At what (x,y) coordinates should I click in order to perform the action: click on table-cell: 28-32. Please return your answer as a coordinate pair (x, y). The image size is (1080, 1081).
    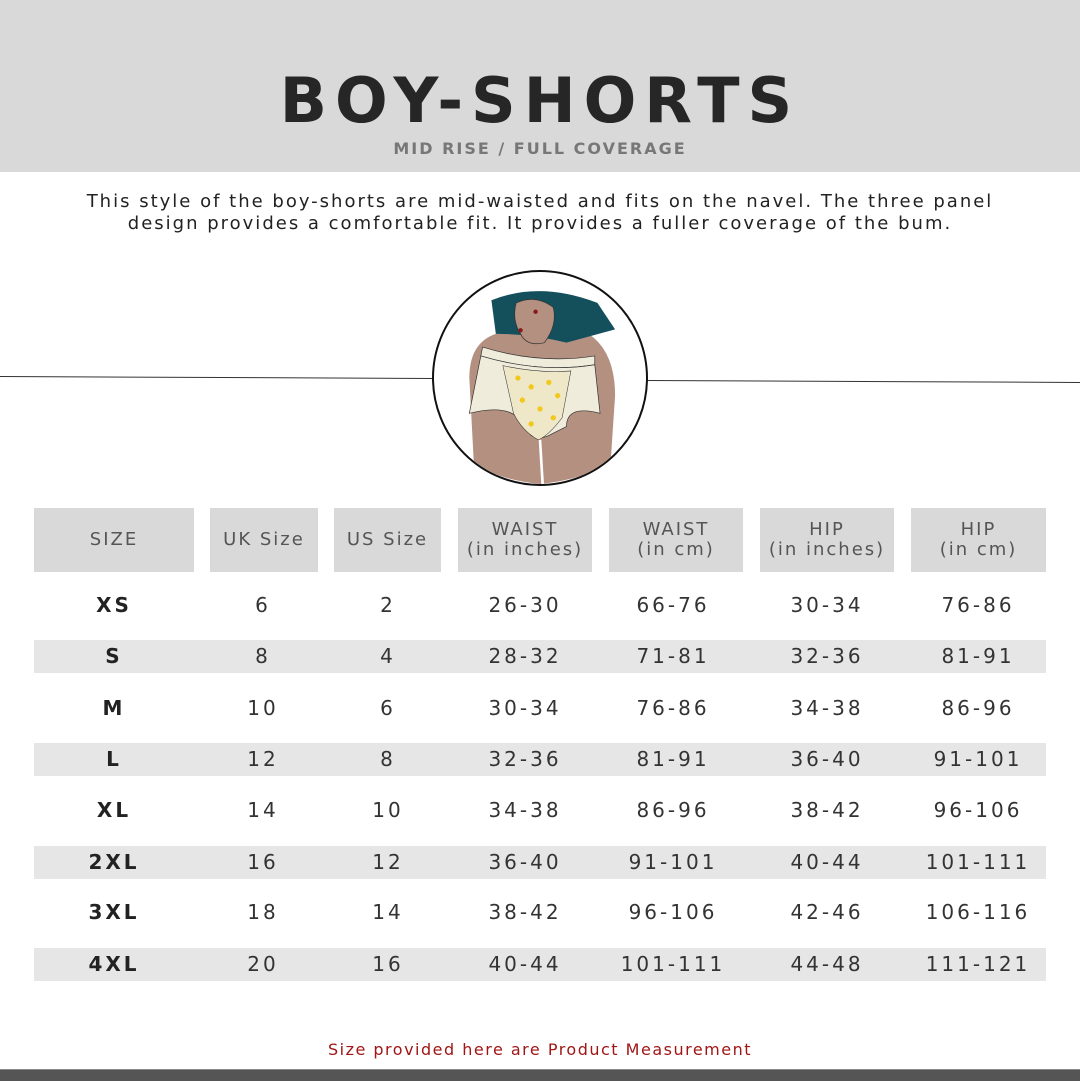
    Looking at the image, I should click on (525, 656).